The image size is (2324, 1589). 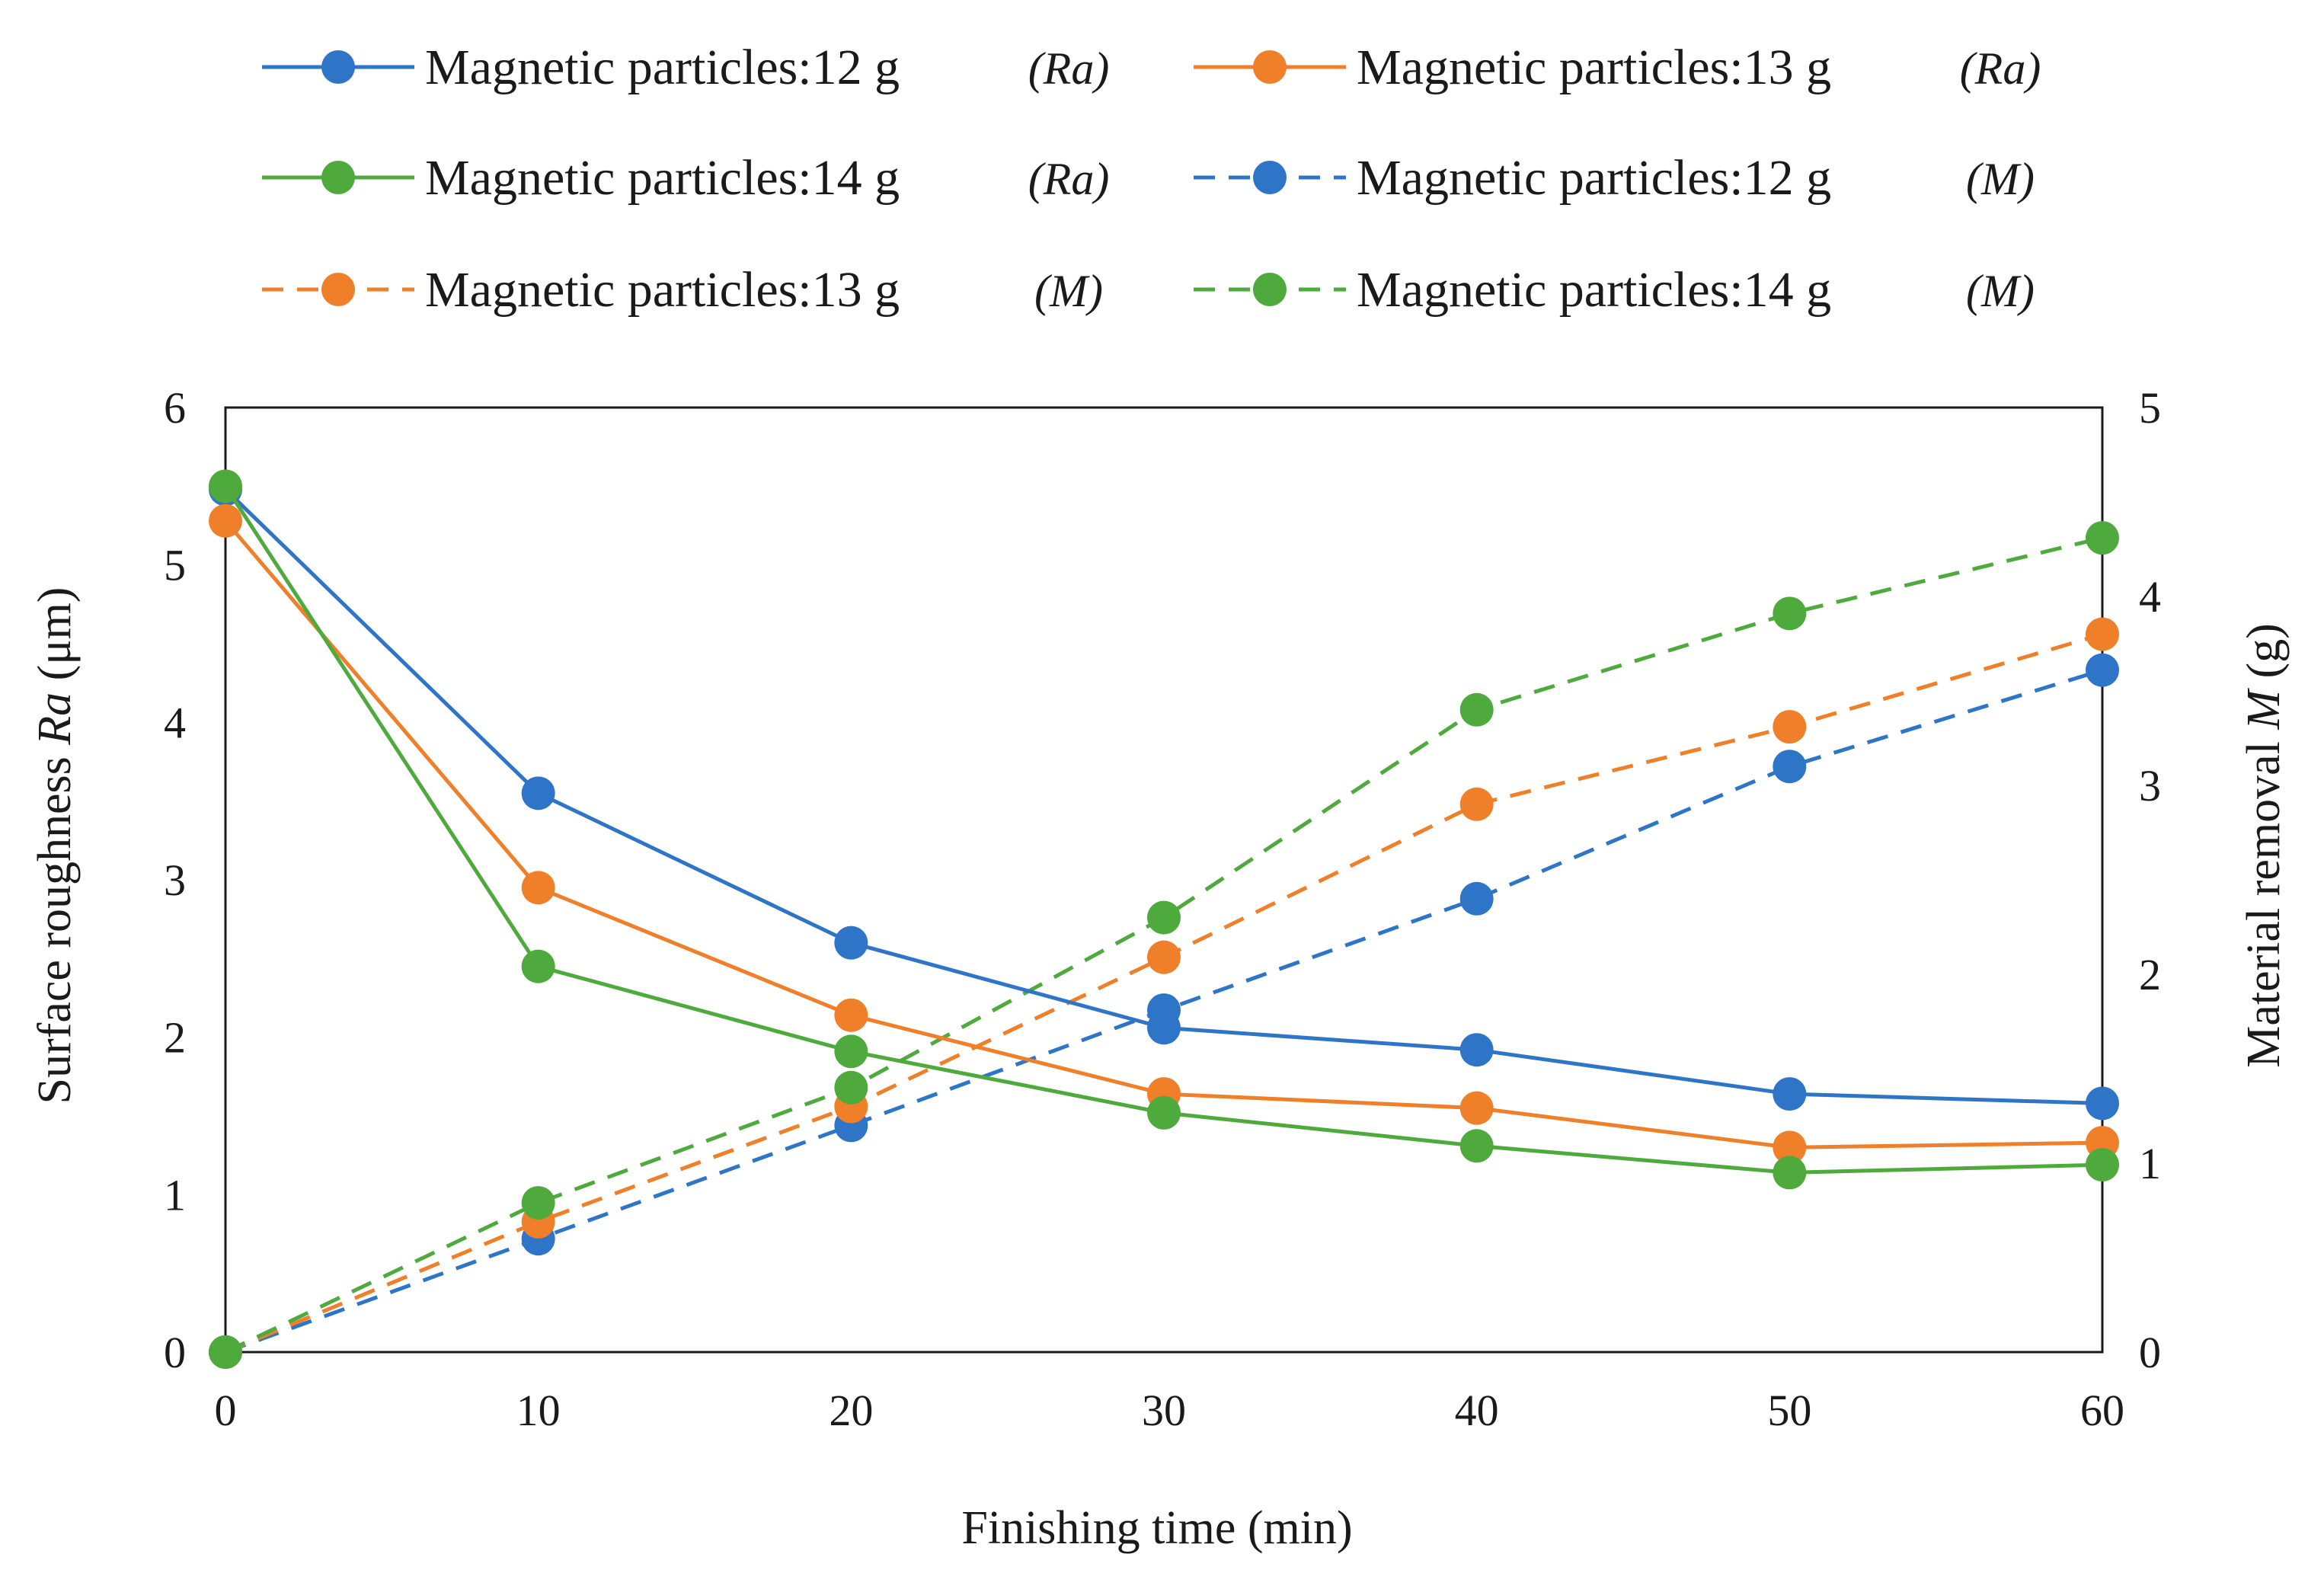 What do you see at coordinates (2150, 1163) in the screenshot?
I see `y-right-tick-label: 1` at bounding box center [2150, 1163].